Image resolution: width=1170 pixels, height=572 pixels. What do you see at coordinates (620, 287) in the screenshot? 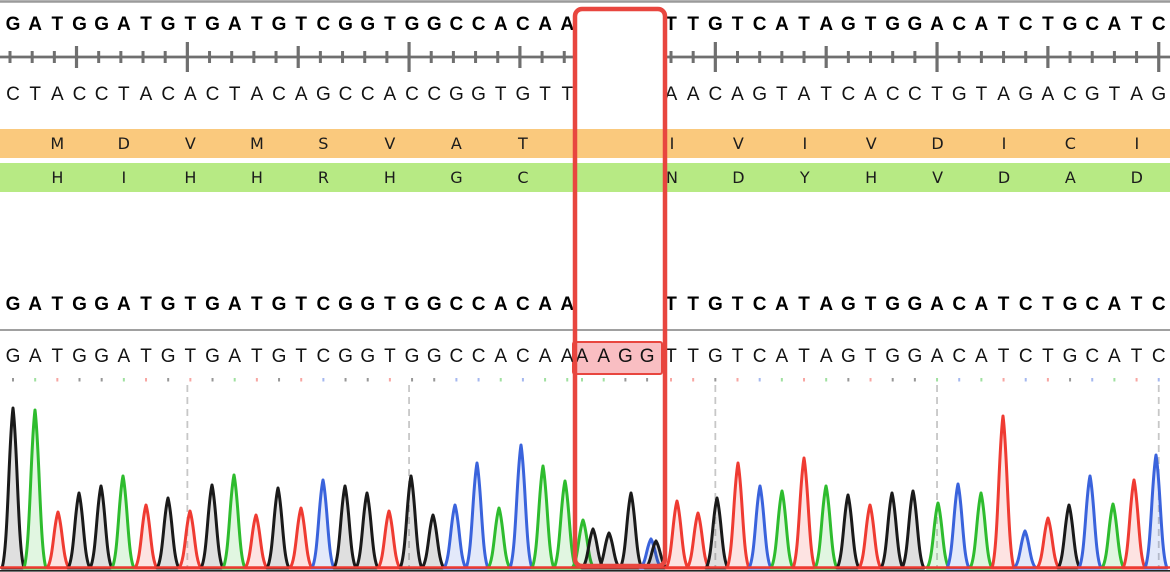
I see `selection-box-outline` at bounding box center [620, 287].